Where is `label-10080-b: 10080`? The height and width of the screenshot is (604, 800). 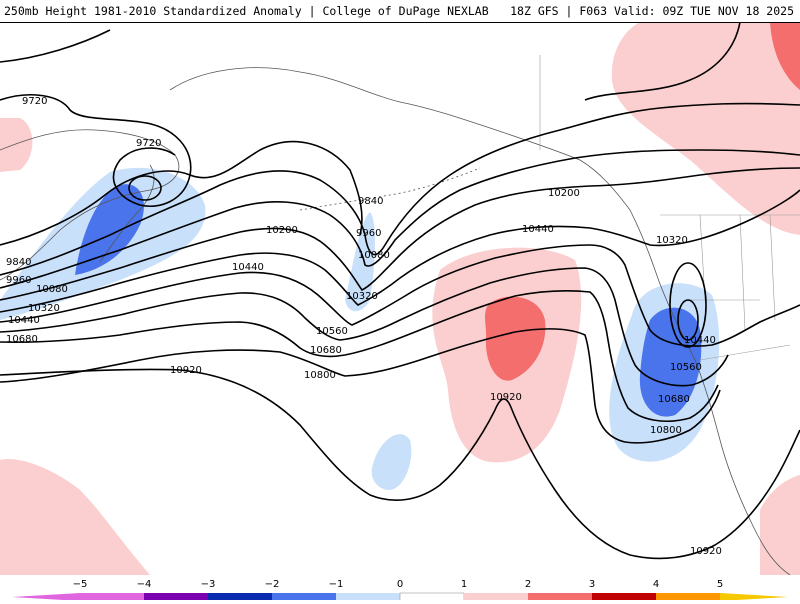
label-10080-b: 10080 is located at coordinates (52, 289).